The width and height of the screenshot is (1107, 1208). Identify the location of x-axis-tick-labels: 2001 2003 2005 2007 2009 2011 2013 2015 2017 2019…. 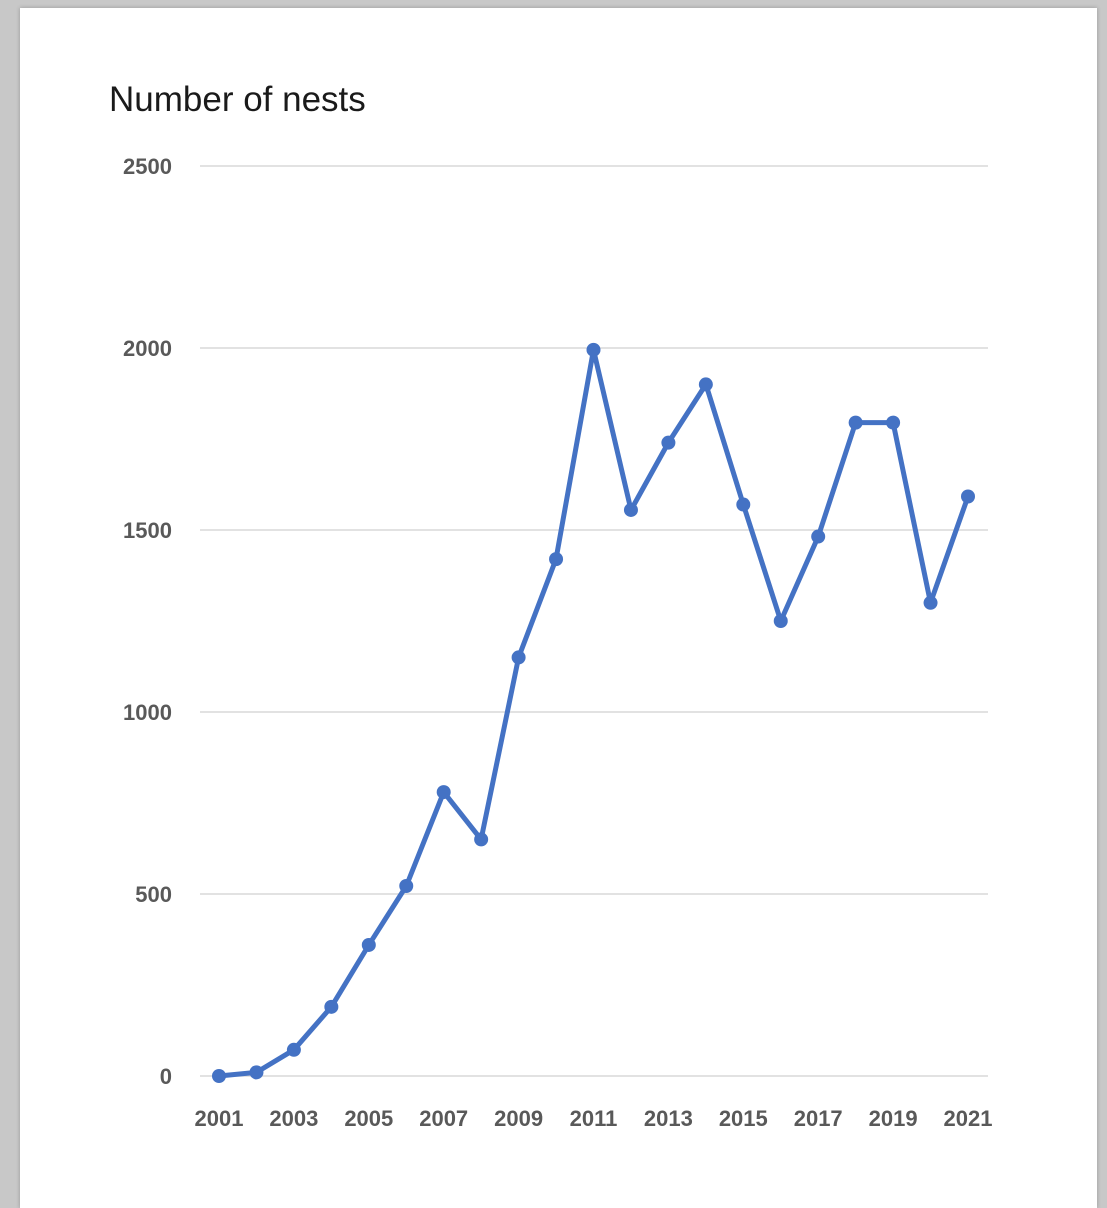
(594, 1118).